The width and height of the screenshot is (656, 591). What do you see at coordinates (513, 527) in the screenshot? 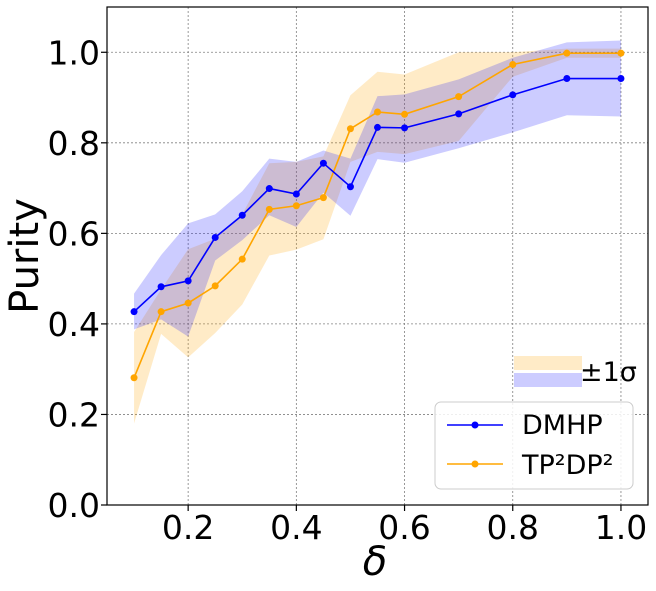
I see `x-tick-label: 0.8` at bounding box center [513, 527].